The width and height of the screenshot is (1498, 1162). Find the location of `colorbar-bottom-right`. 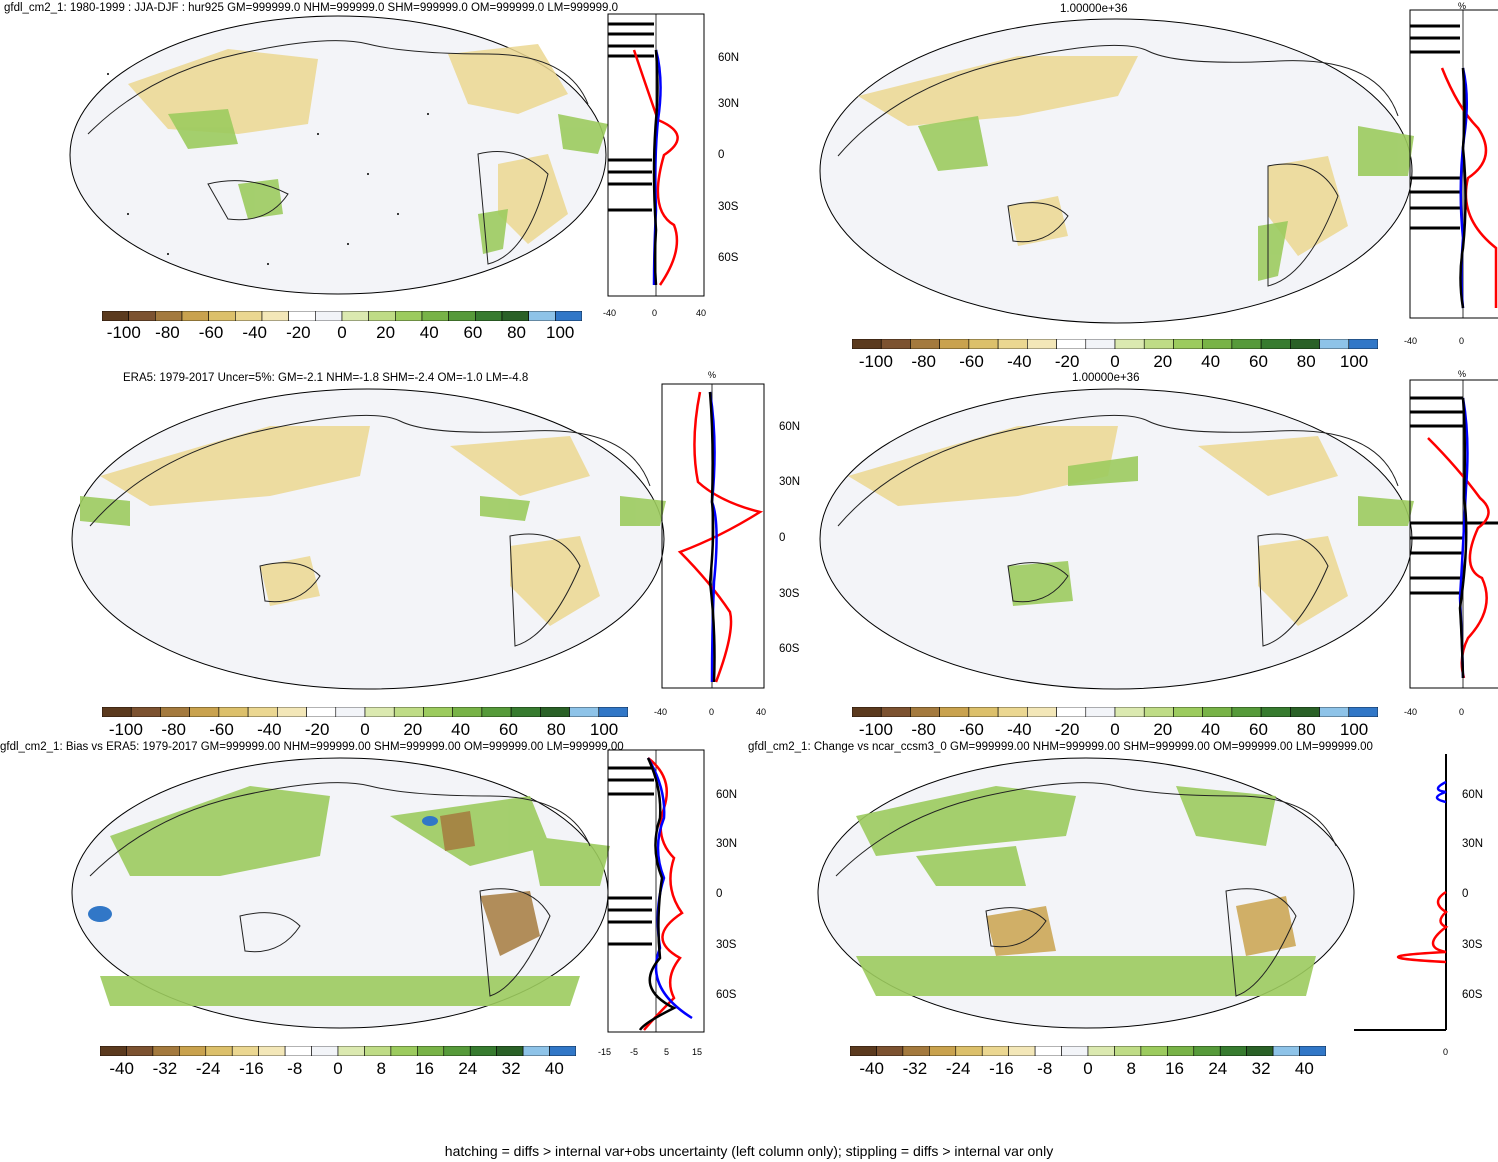

colorbar-bottom-right is located at coordinates (1088, 1051).